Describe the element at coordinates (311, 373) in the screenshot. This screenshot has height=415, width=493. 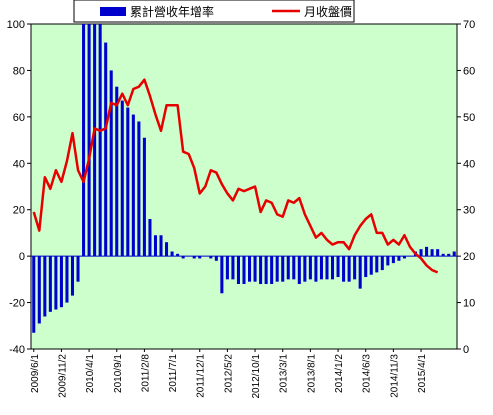
I see `x-tick-label: 2013/8/1` at that location.